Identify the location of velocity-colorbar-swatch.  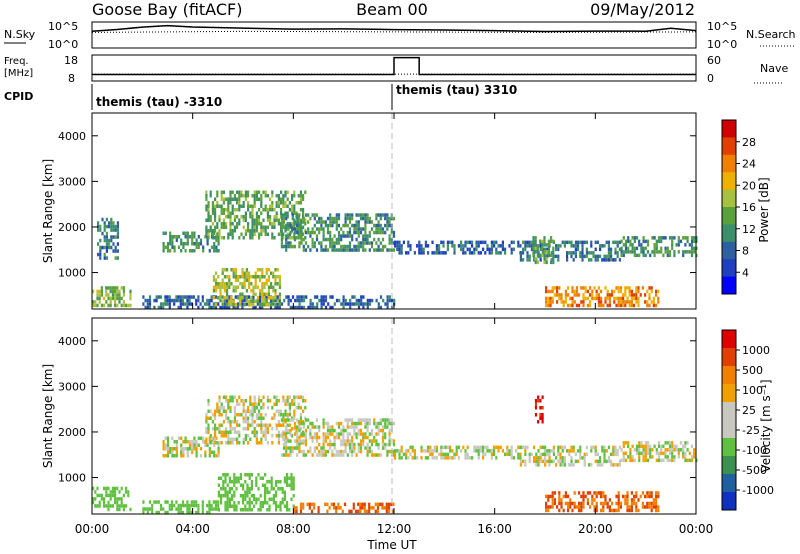
(729, 465).